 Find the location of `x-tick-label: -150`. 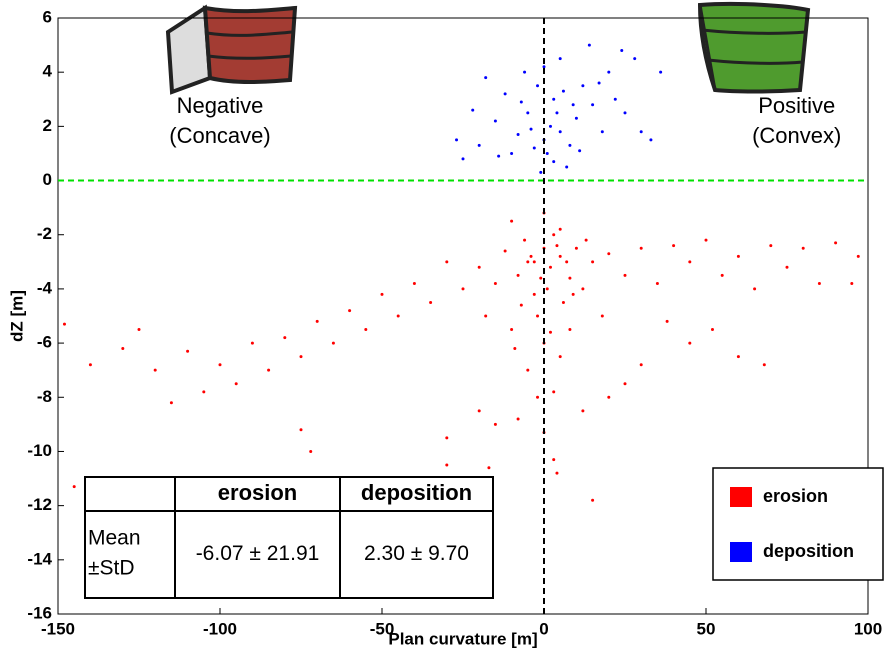

x-tick-label: -150 is located at coordinates (58, 628).